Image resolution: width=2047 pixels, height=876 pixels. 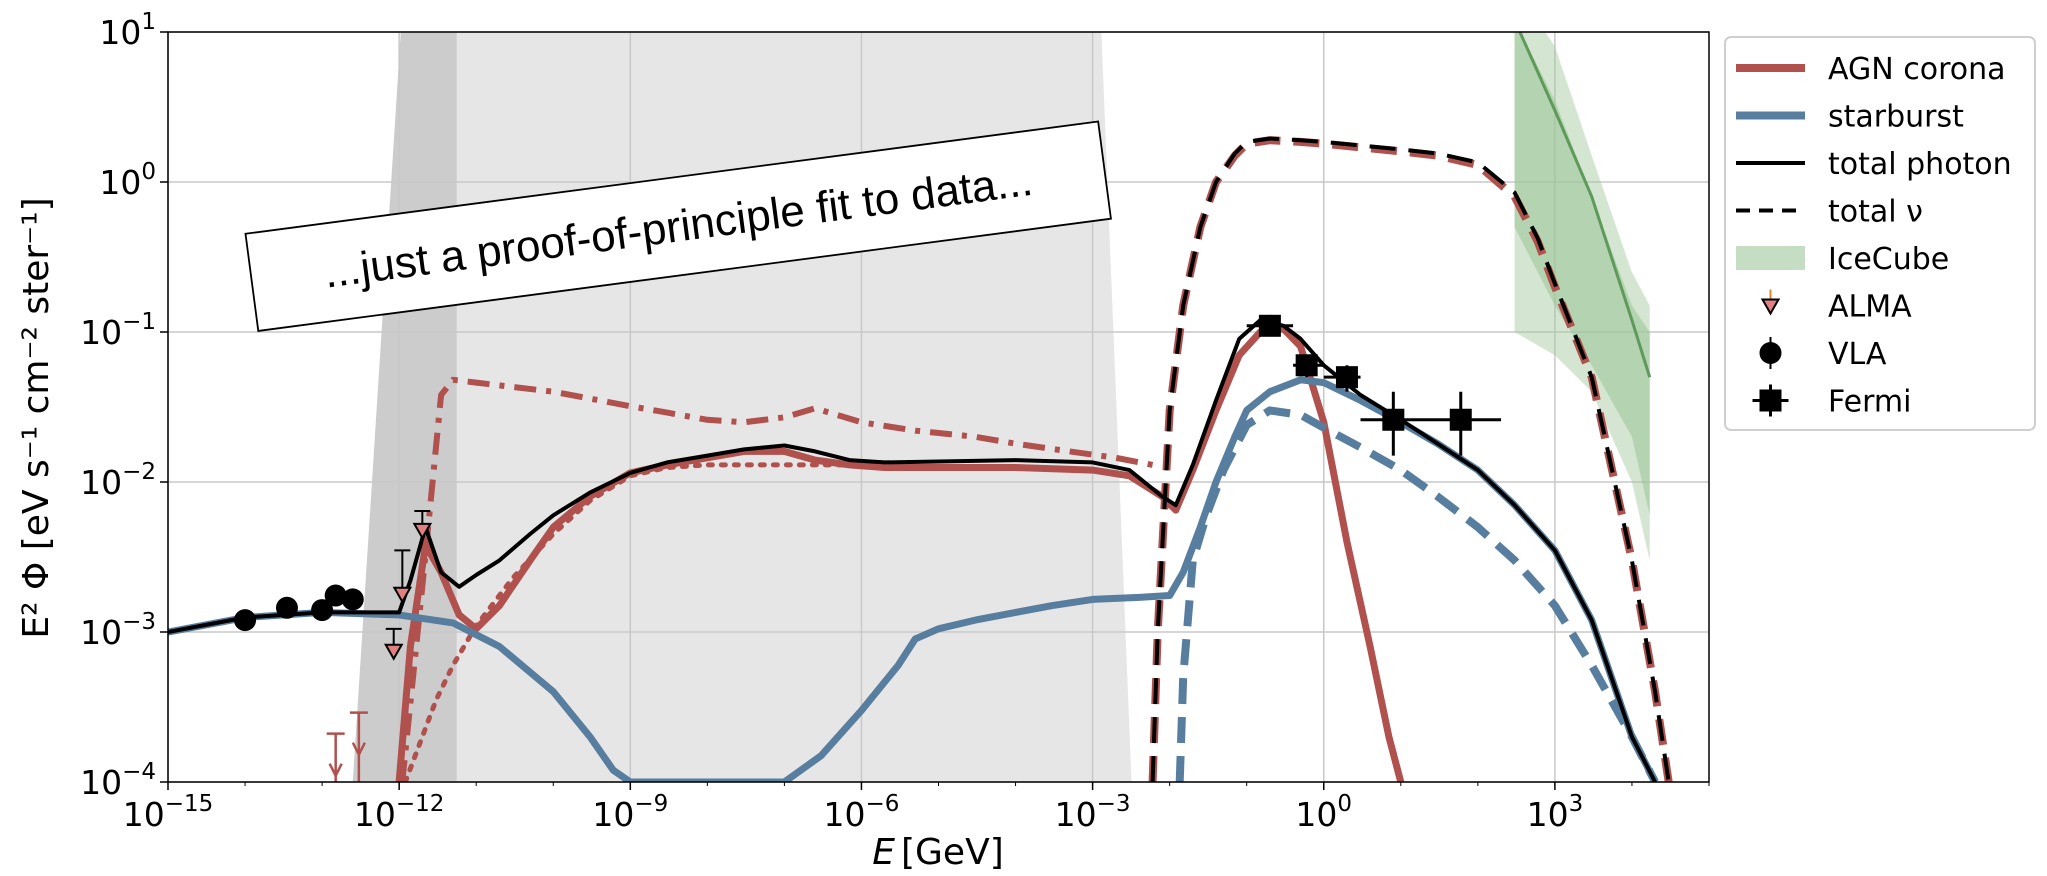 I want to click on curve-agn_dotted, so click(x=671, y=622).